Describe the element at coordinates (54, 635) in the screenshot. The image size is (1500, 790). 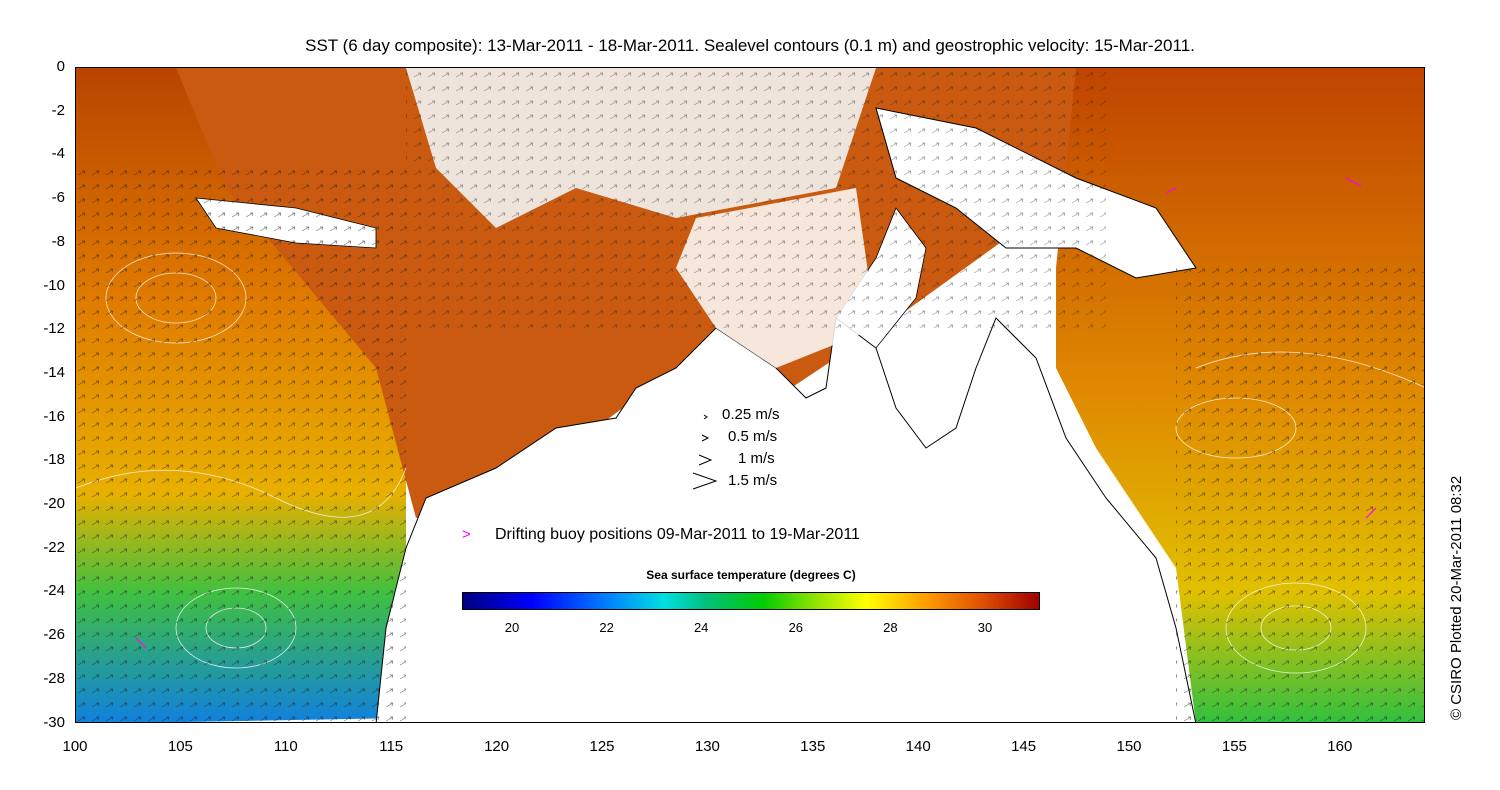
I see `y-tick-label: -26` at that location.